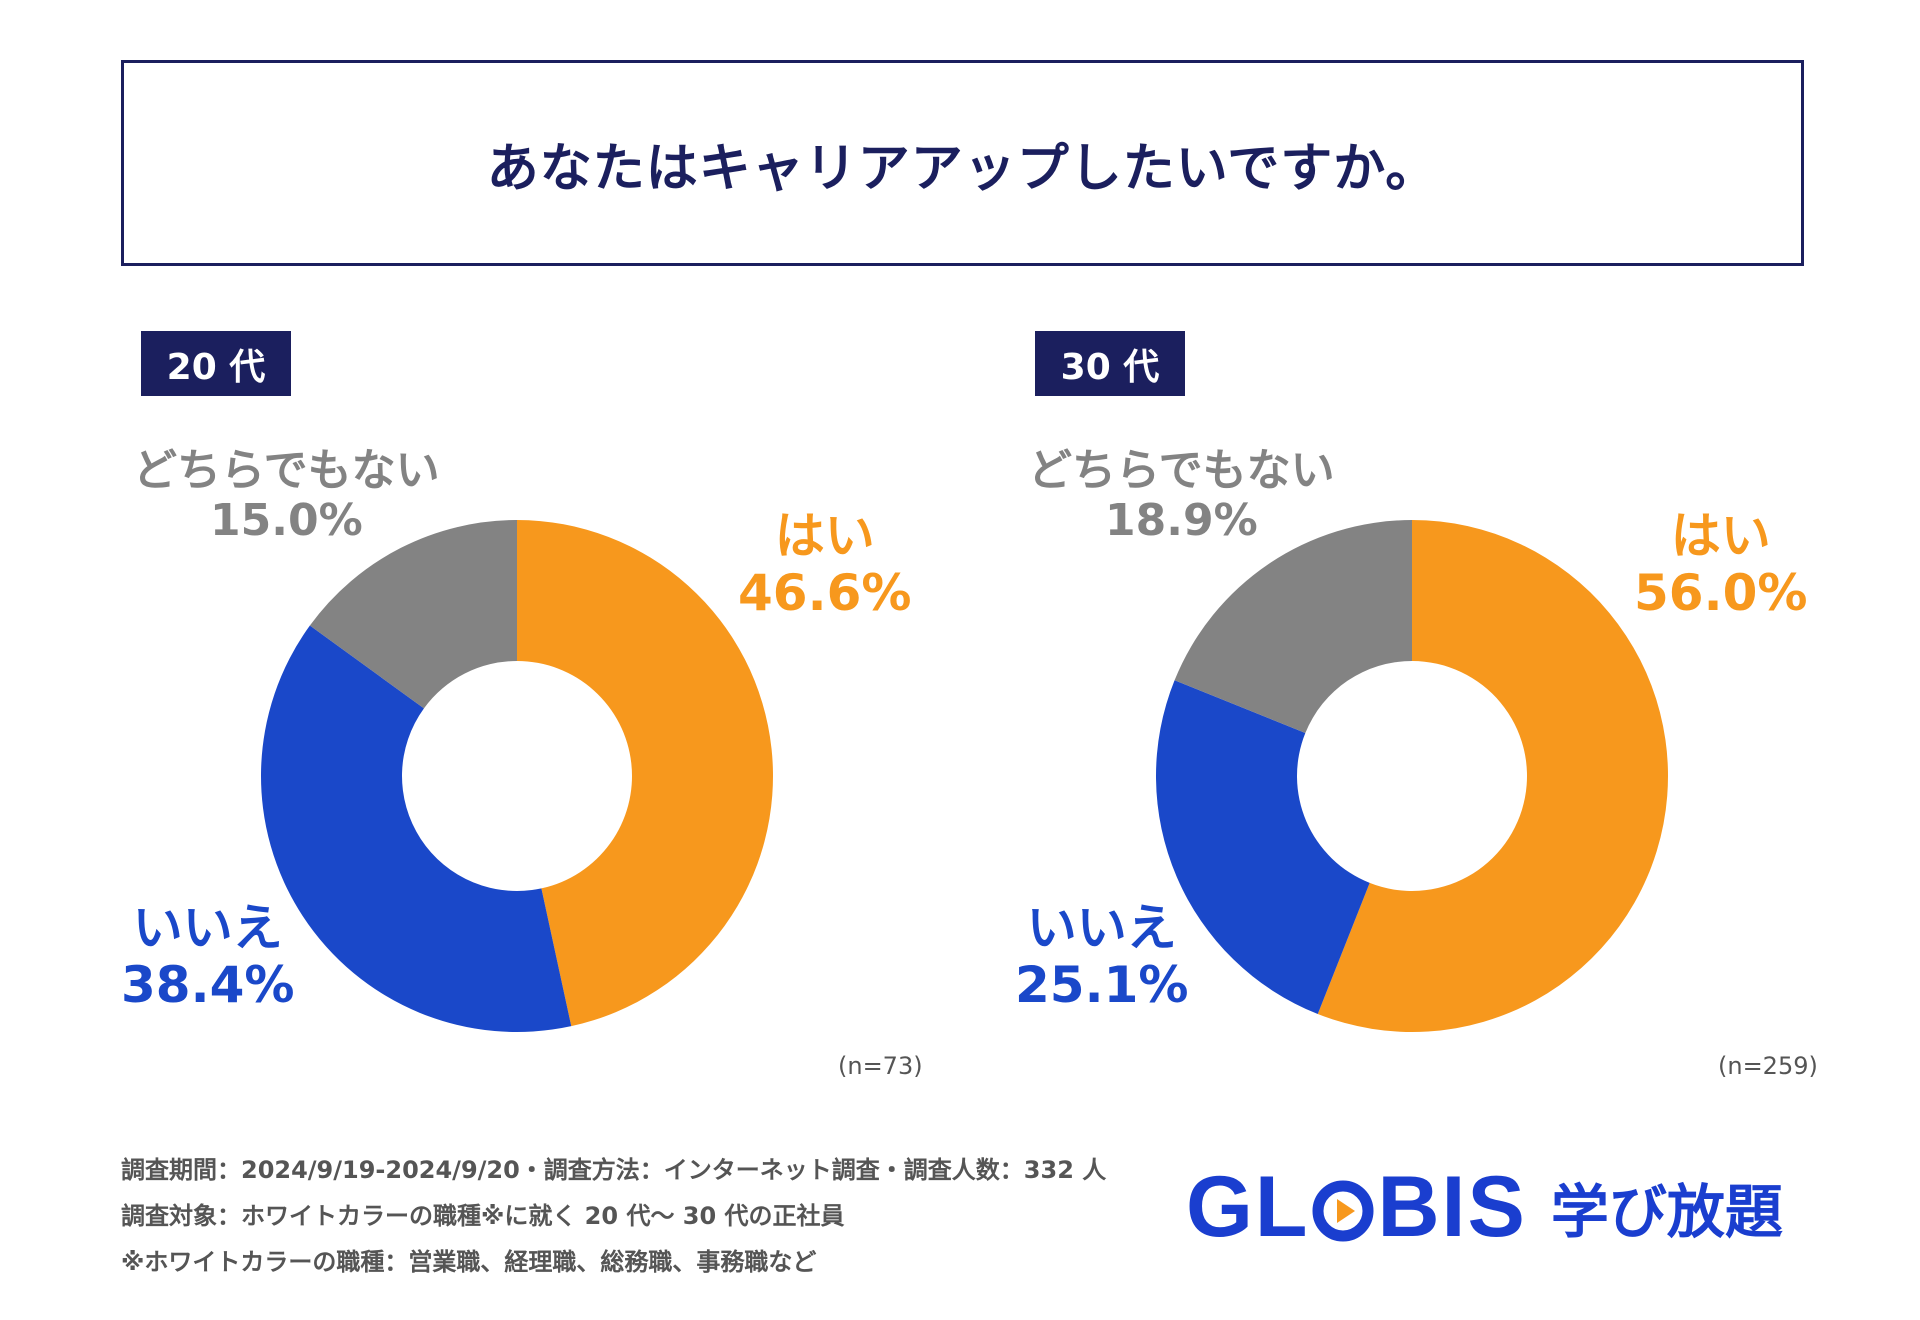 Image resolution: width=1920 pixels, height=1320 pixels. Describe the element at coordinates (825, 593) in the screenshot. I see `slice-value: 46.6%` at that location.